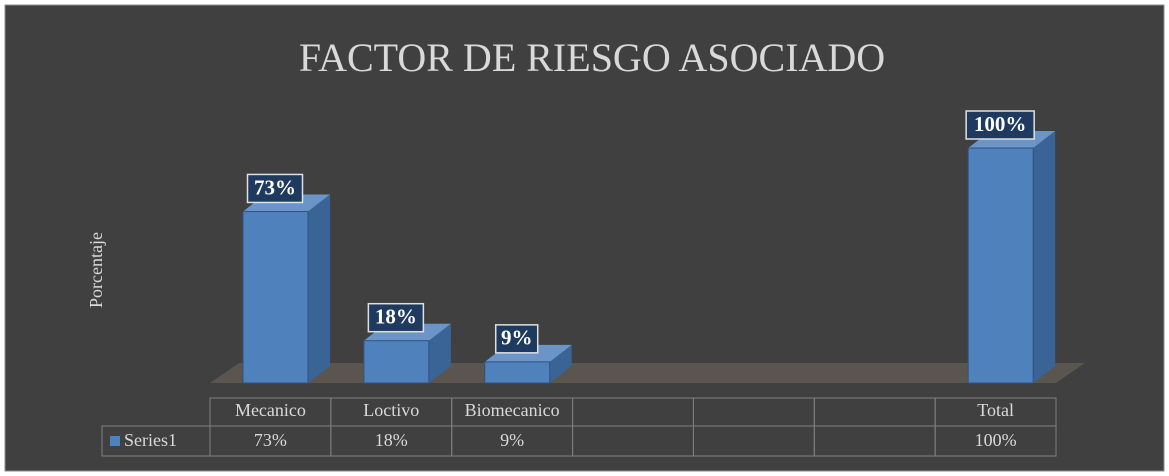 The image size is (1169, 476). I want to click on legend-label: Series1, so click(150, 440).